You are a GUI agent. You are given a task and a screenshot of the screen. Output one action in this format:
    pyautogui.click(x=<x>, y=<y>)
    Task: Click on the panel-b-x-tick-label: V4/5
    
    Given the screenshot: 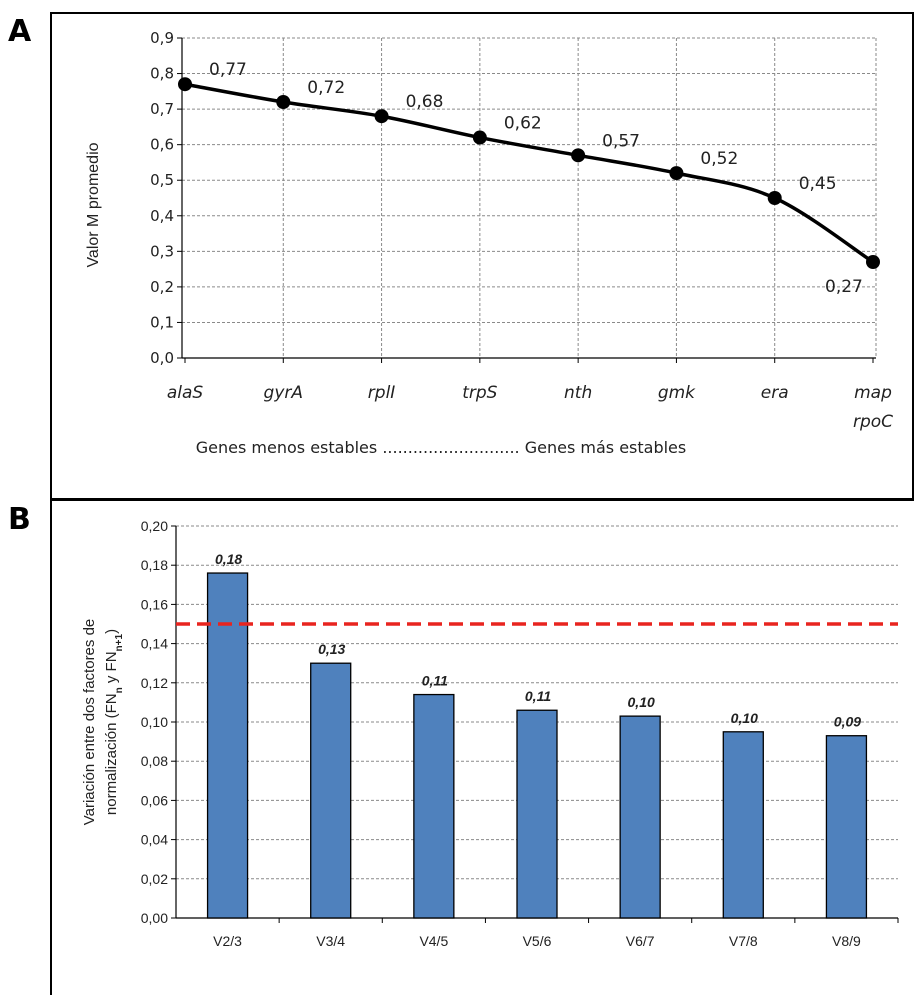 What is the action you would take?
    pyautogui.click(x=433, y=941)
    